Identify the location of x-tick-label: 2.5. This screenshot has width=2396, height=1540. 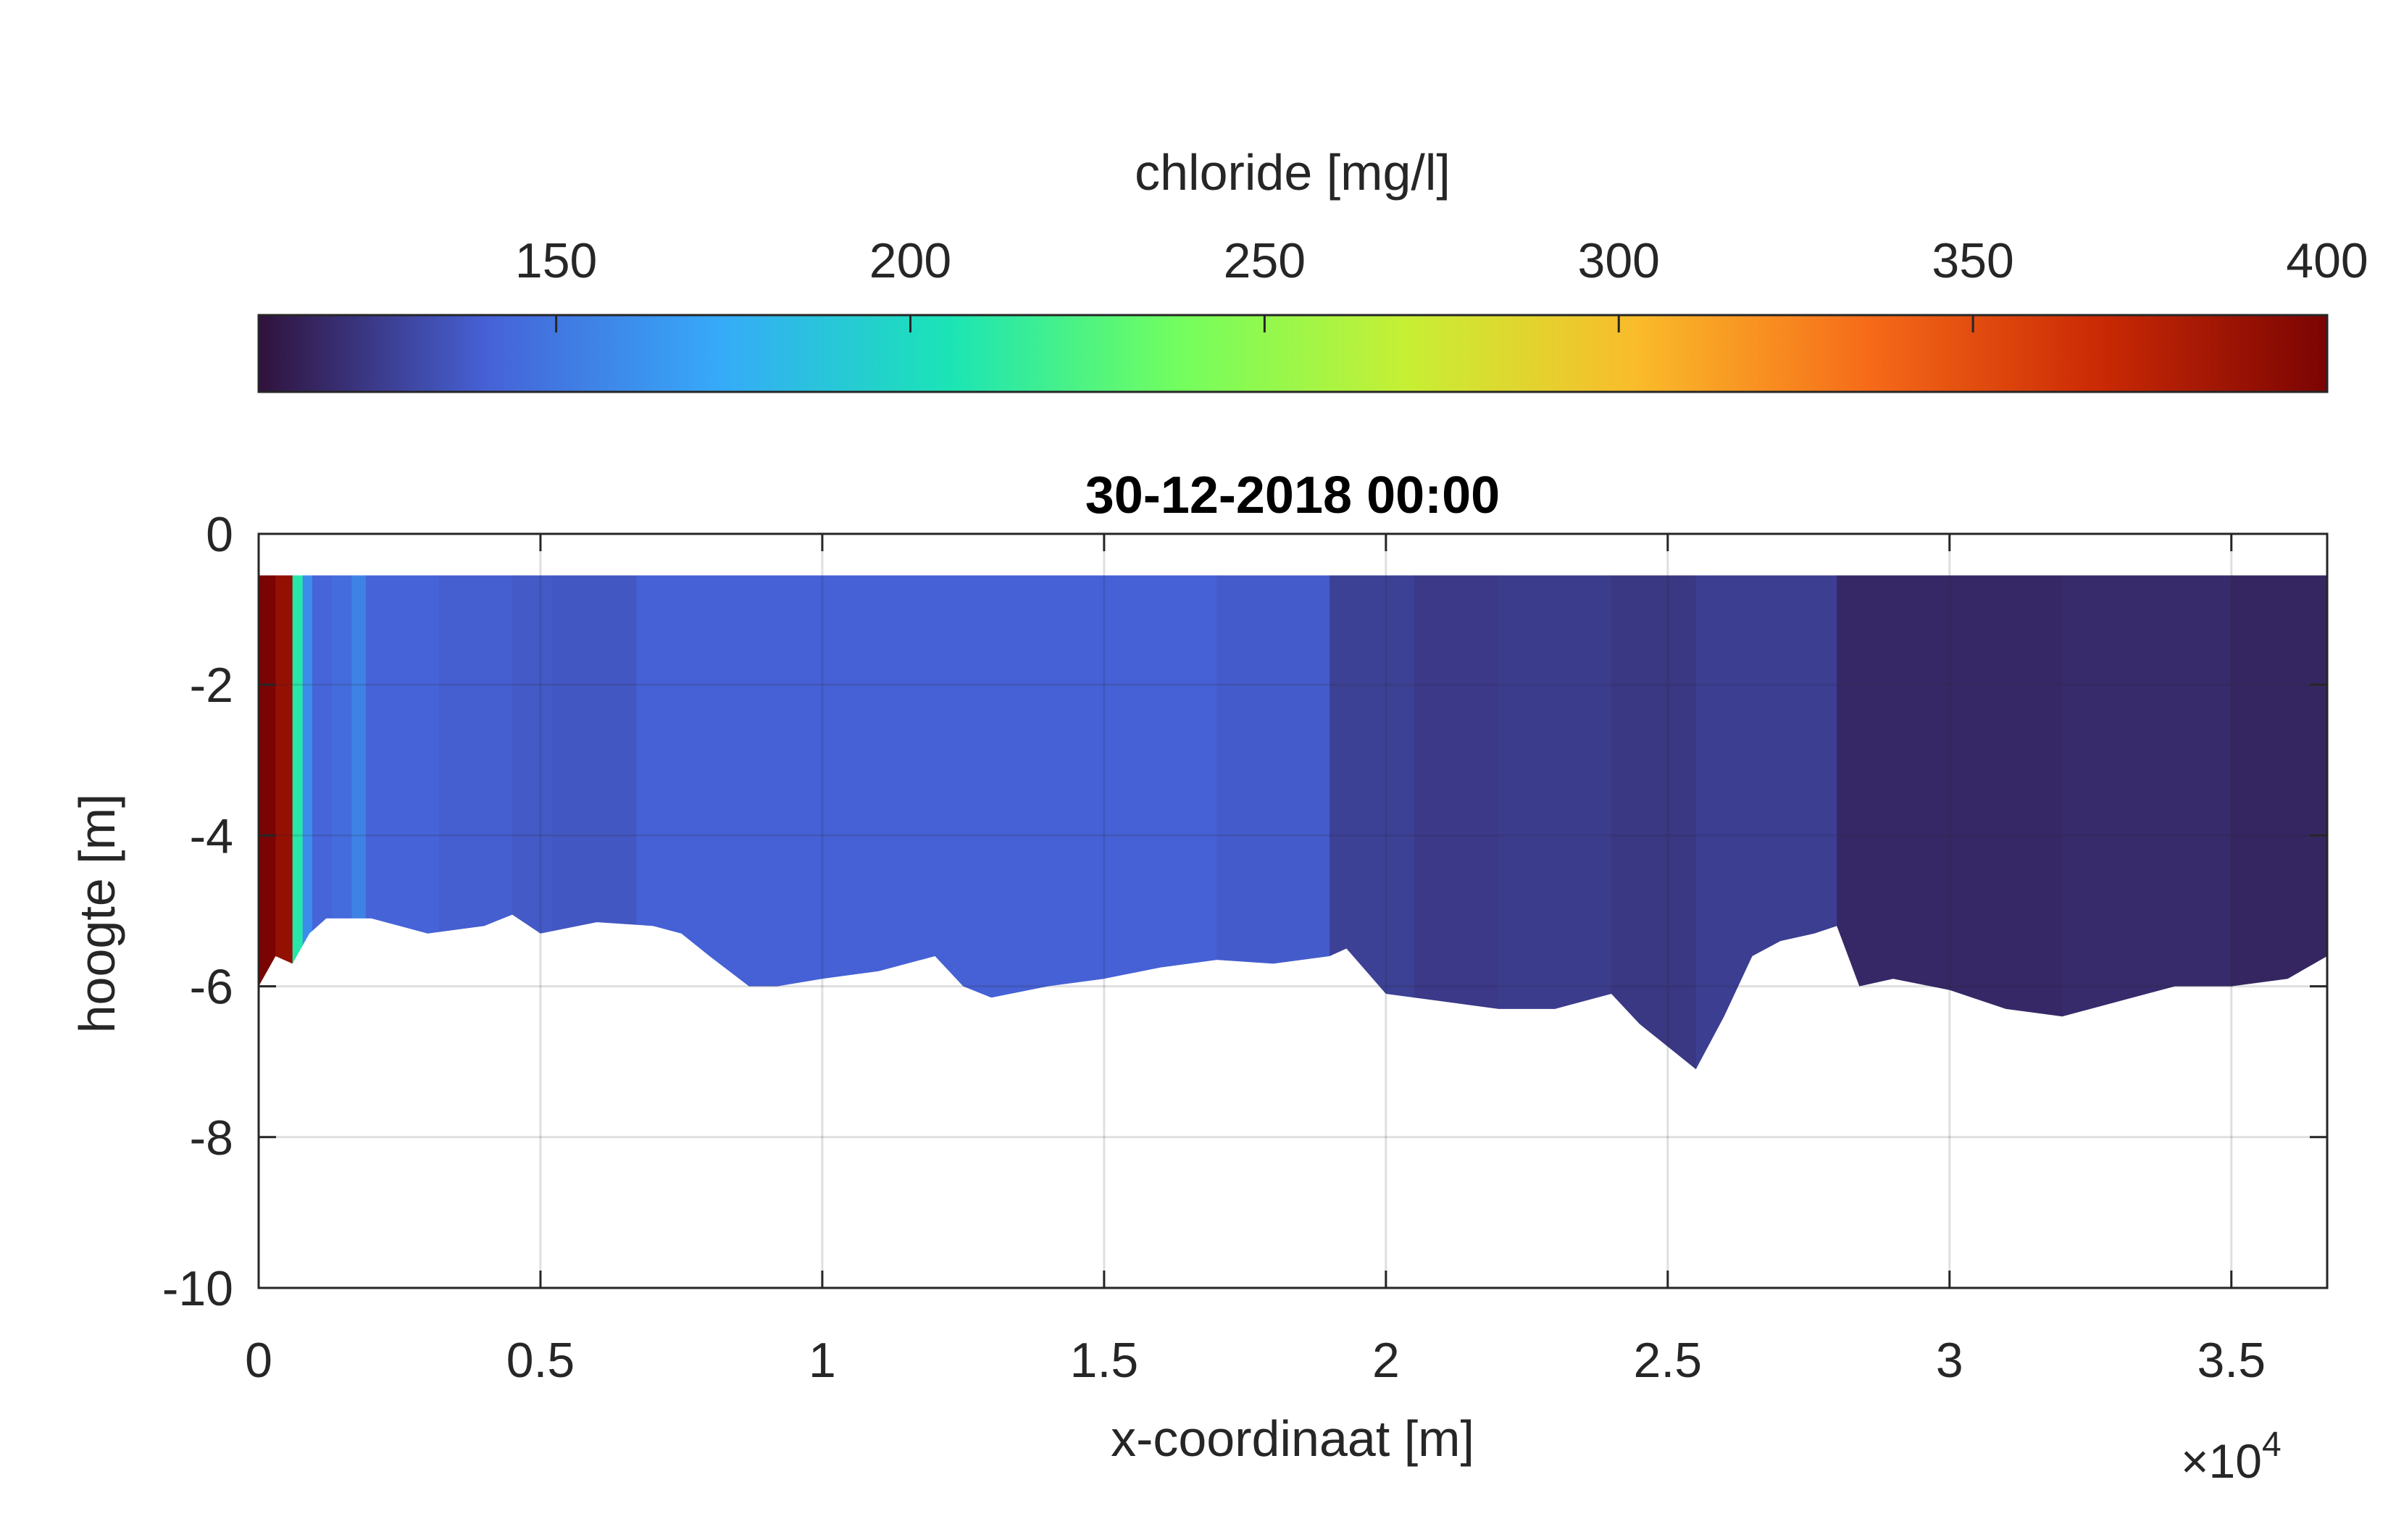
(1668, 1360).